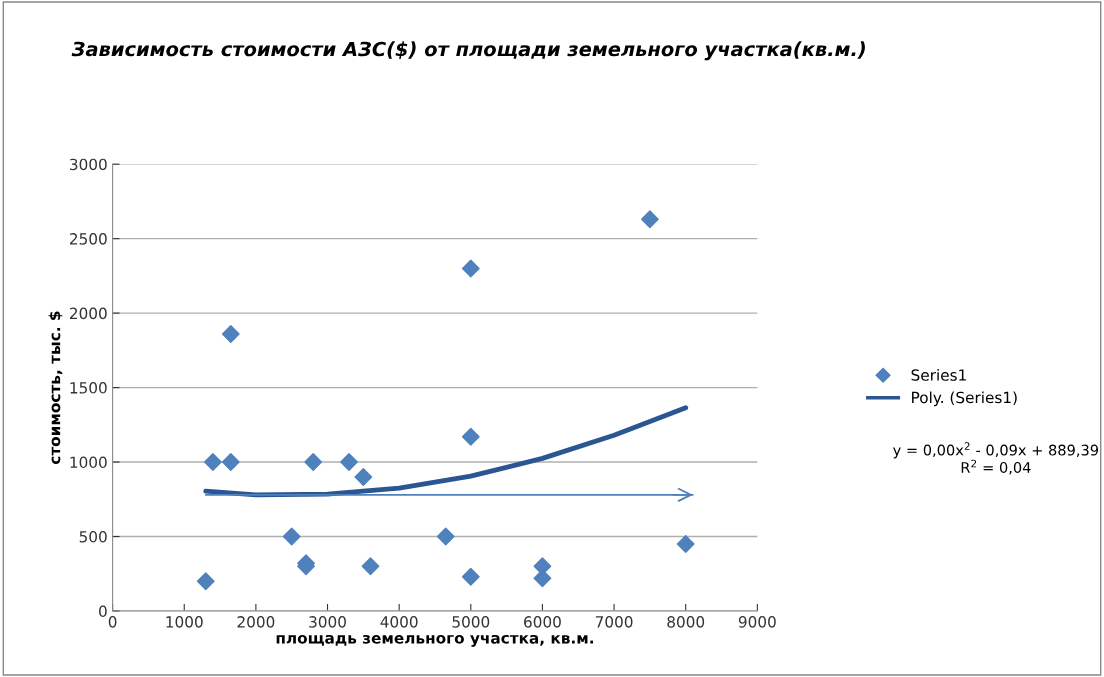 The image size is (1104, 677). I want to click on x-tick-label: 1000, so click(184, 622).